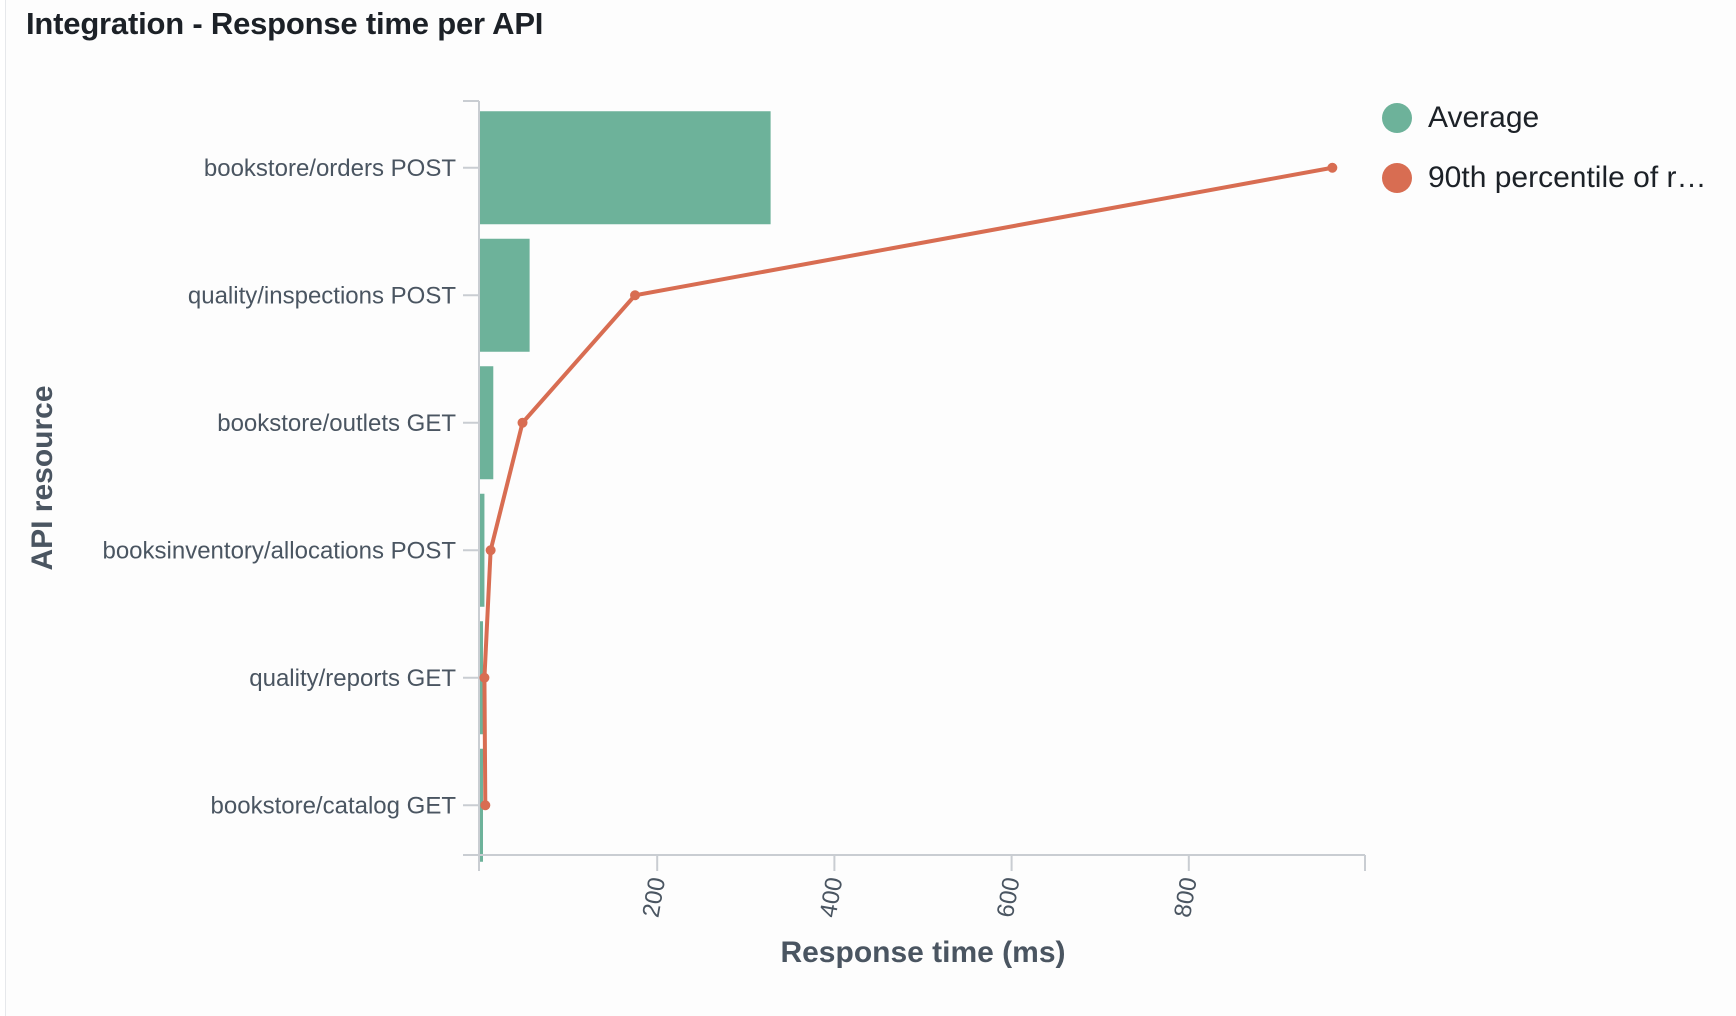  What do you see at coordinates (655, 897) in the screenshot?
I see `x-tick-label-0: 200` at bounding box center [655, 897].